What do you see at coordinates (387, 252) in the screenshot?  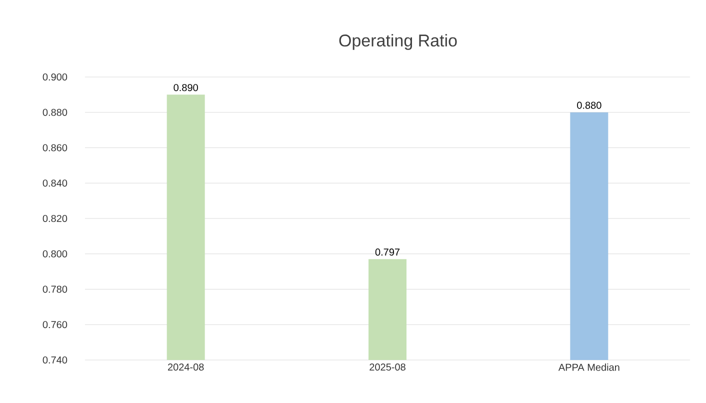 I see `data-label: 0.797` at bounding box center [387, 252].